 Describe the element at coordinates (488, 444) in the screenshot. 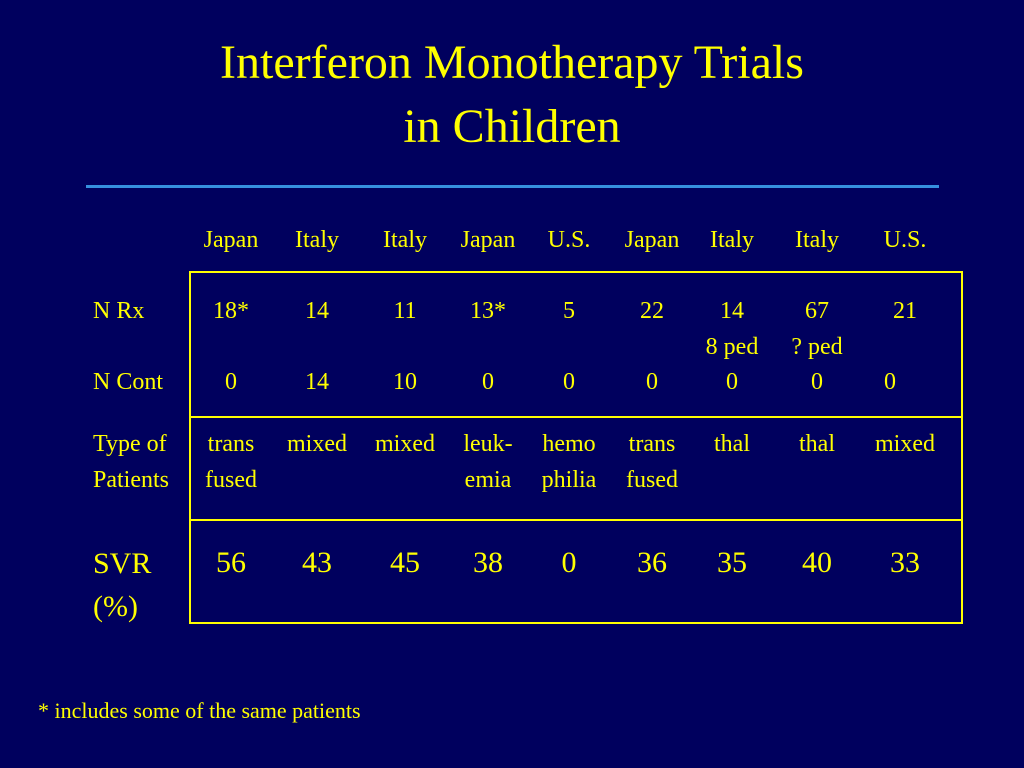

I see `patient-type-line1: leuk-` at that location.